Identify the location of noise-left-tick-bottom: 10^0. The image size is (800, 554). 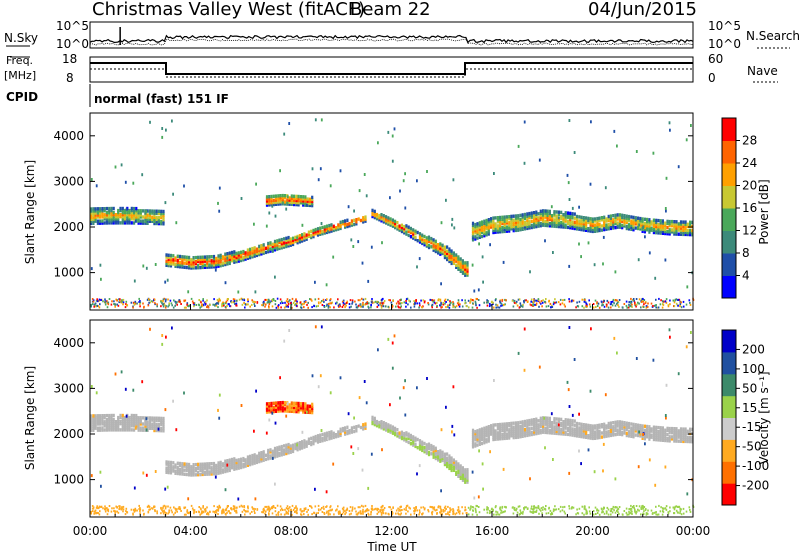
(72, 44).